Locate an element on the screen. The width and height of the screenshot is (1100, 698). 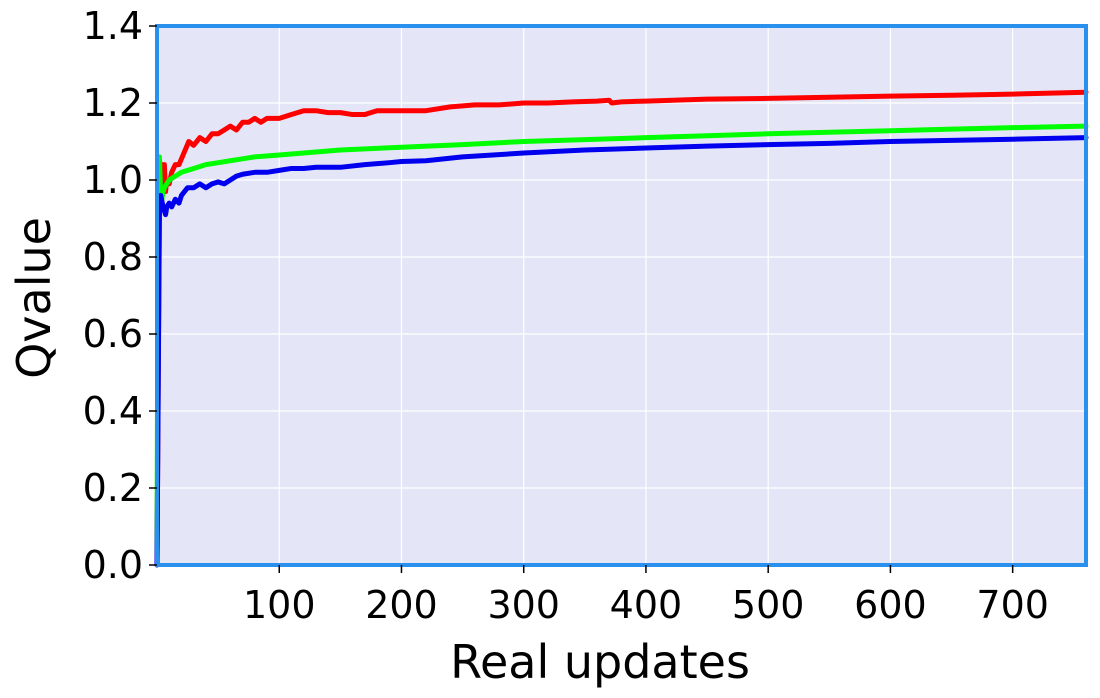
y-tick-label: 0.2 is located at coordinates (113, 488).